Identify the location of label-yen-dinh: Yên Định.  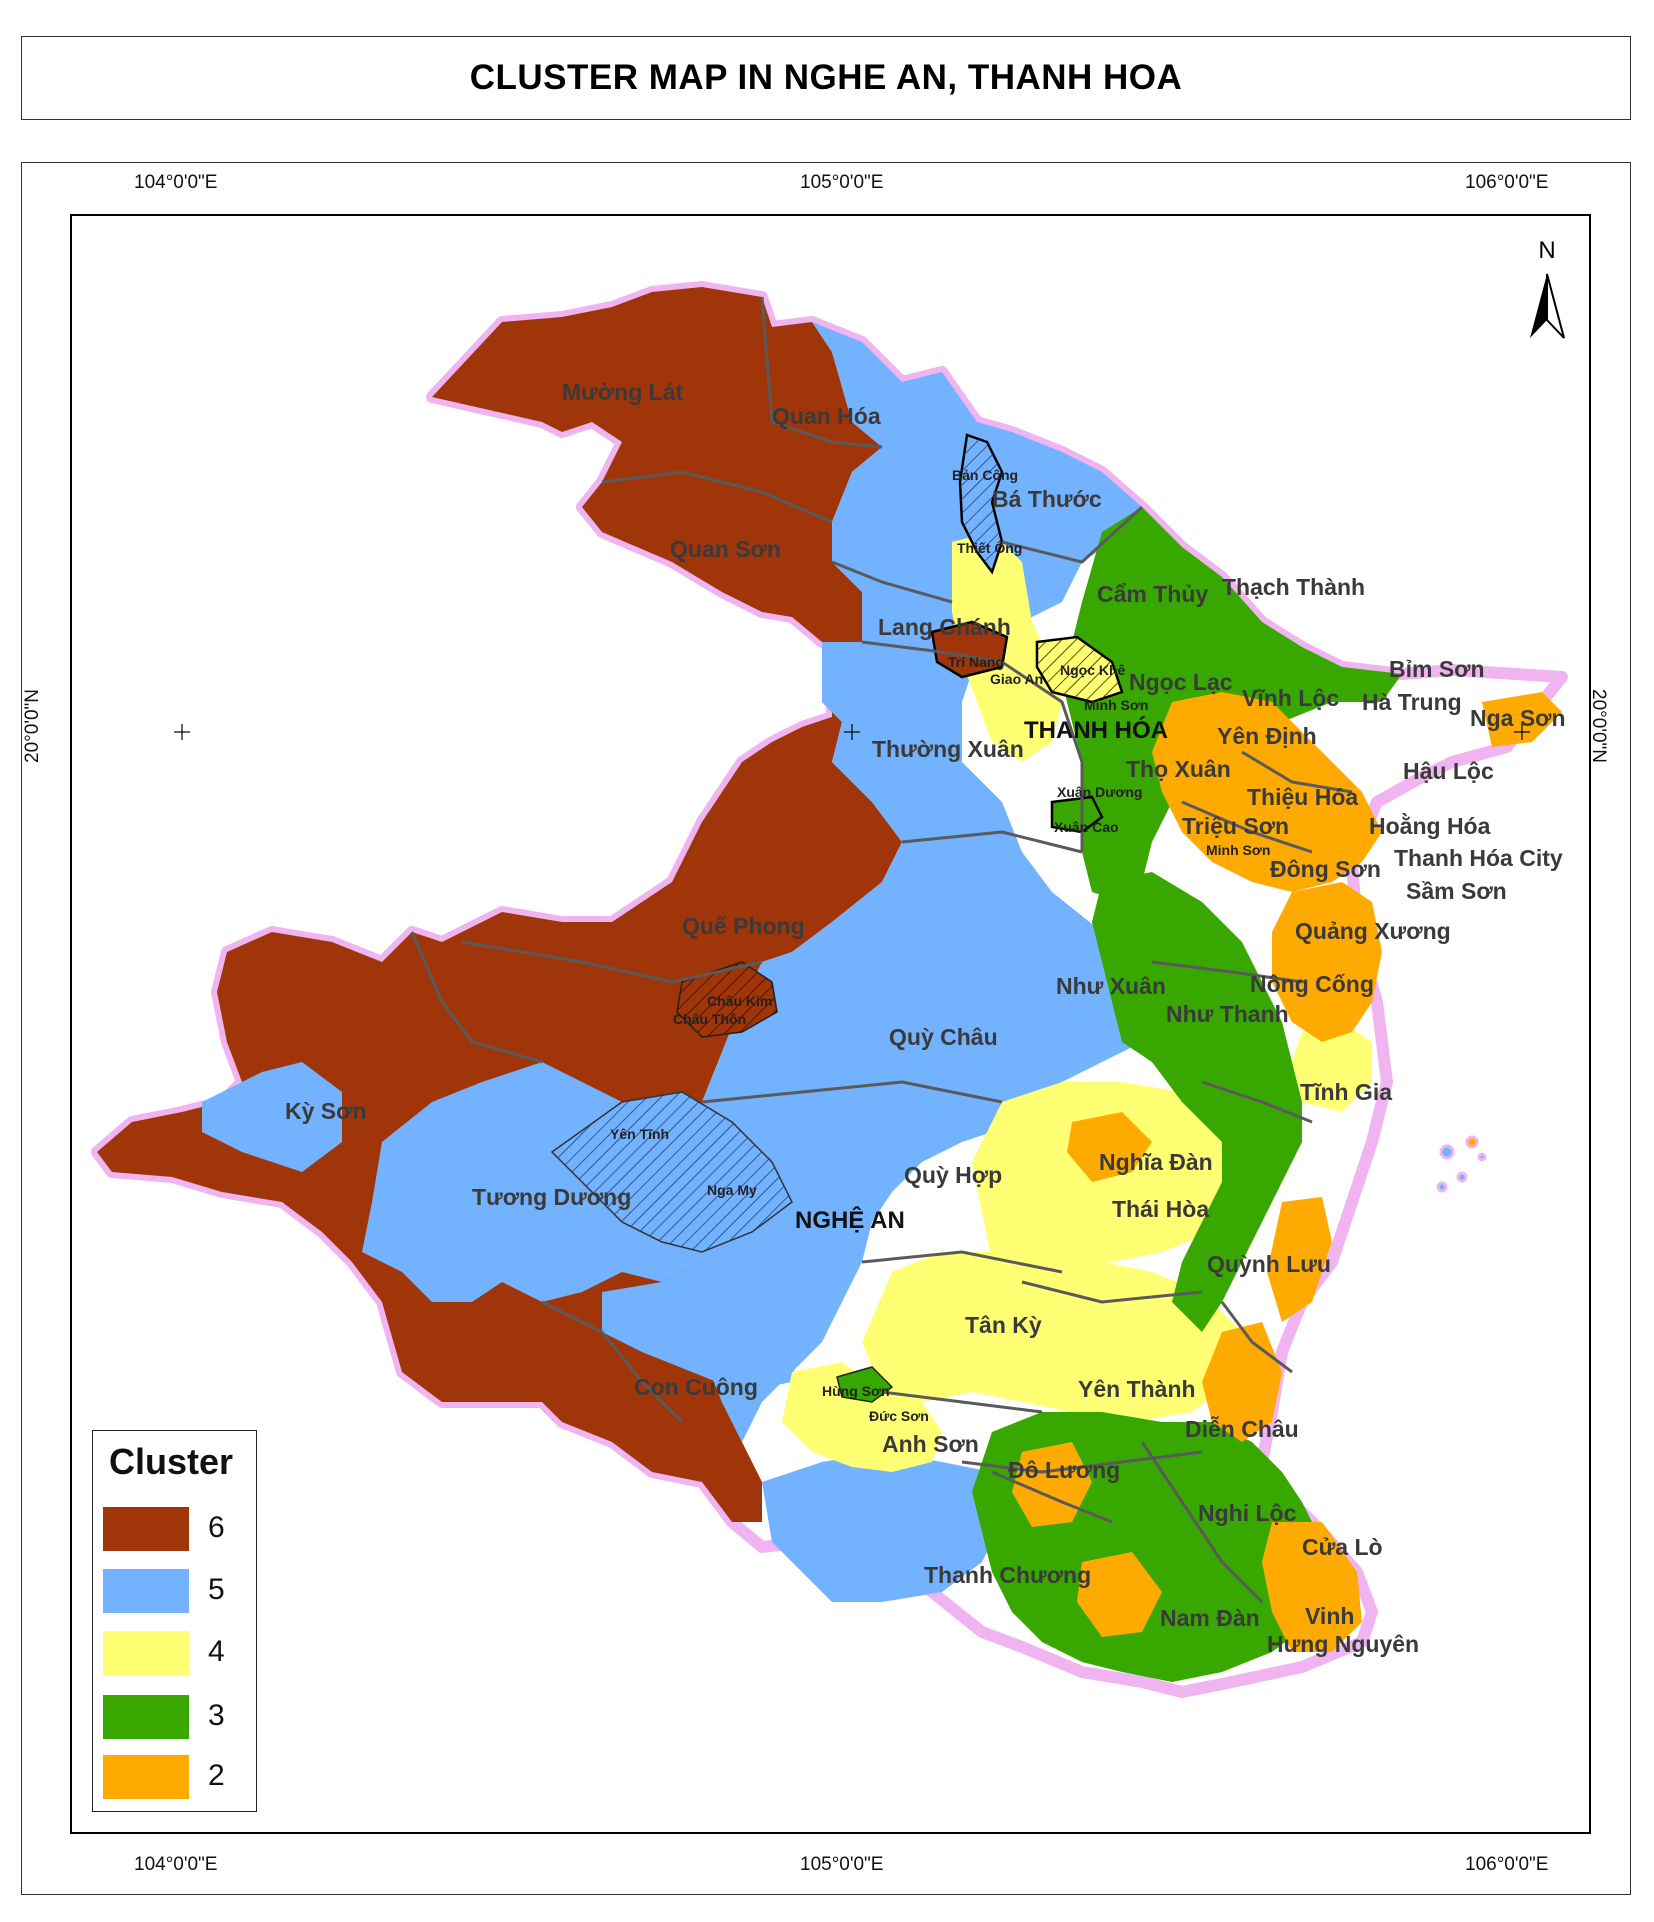
(1267, 736).